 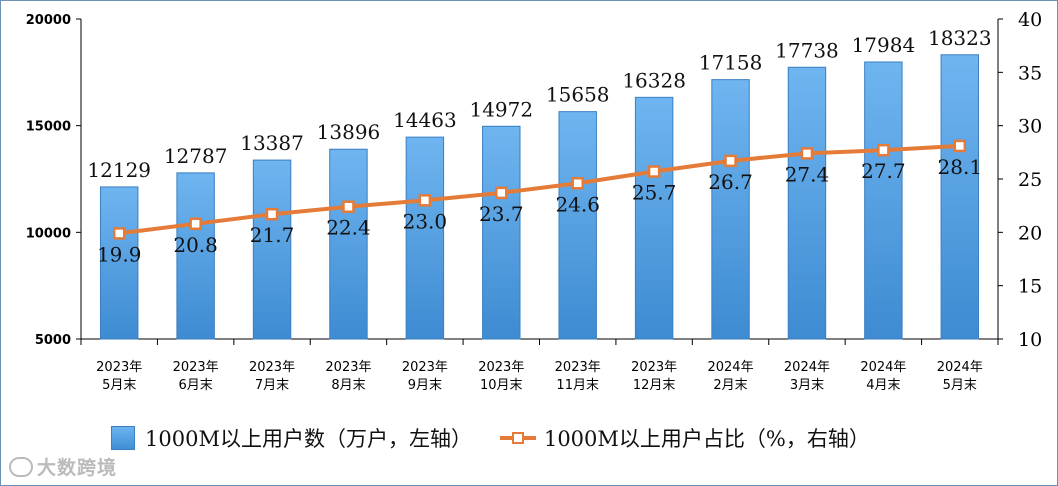 I want to click on line-value-label: 21.7, so click(x=272, y=235).